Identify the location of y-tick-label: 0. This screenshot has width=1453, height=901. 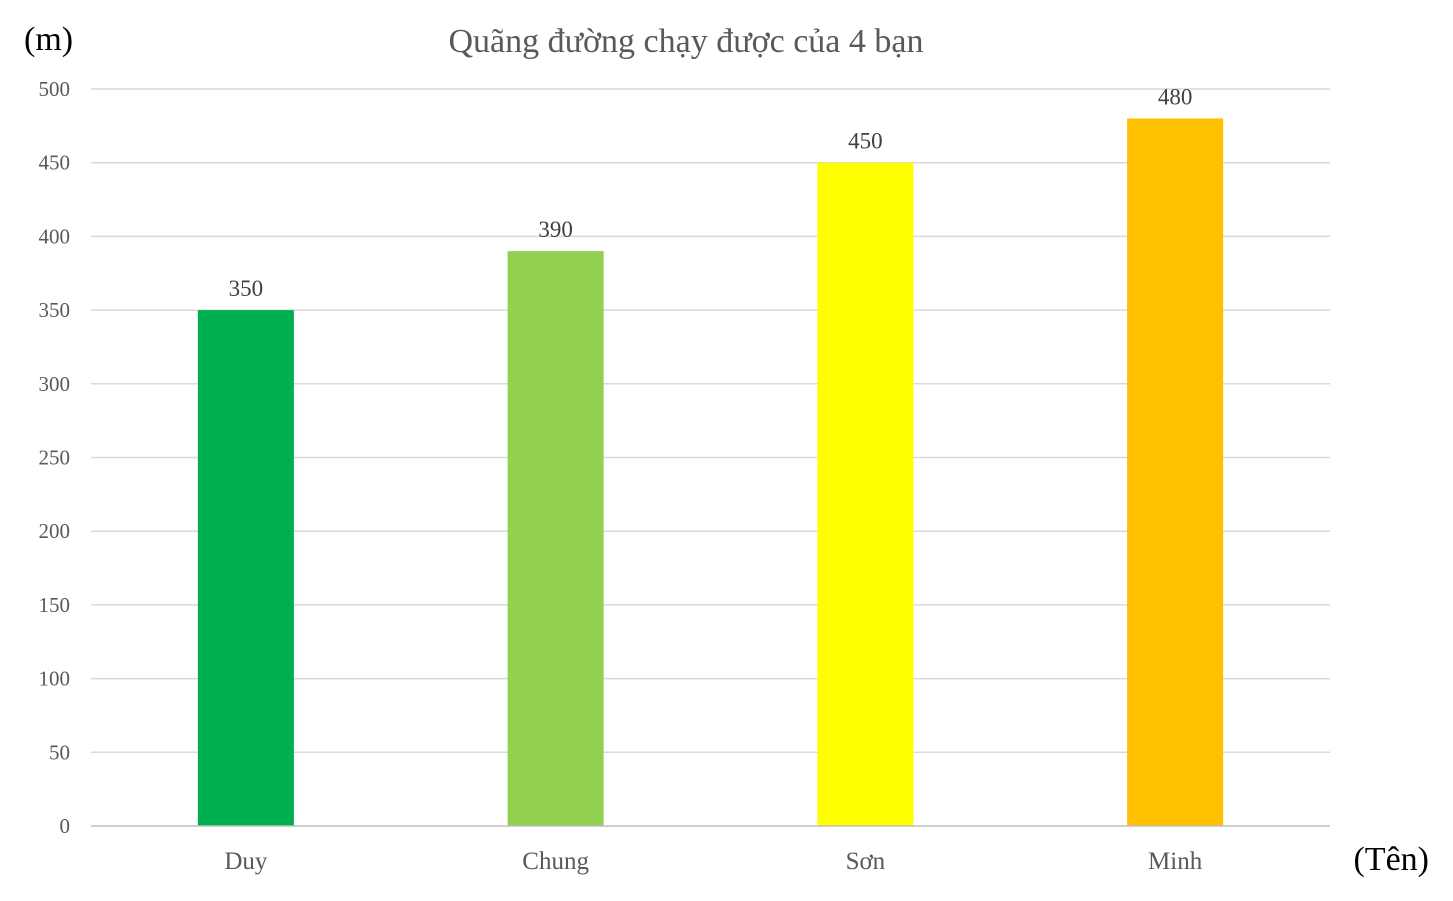
(65, 826).